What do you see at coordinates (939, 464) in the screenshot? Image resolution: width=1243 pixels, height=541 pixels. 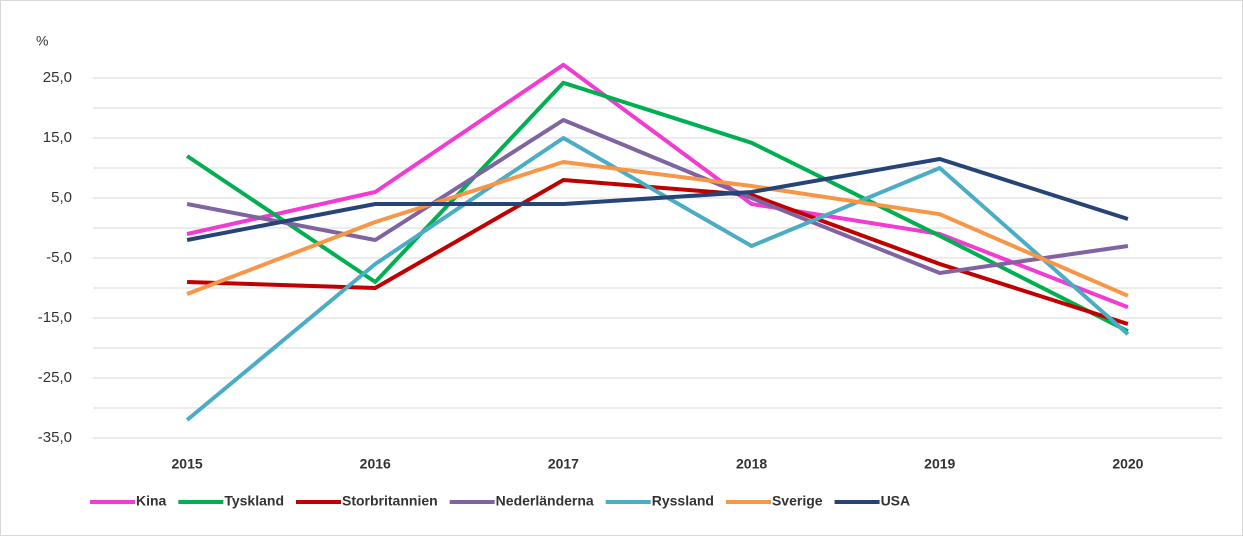 I see `x-tick-label: 2019` at bounding box center [939, 464].